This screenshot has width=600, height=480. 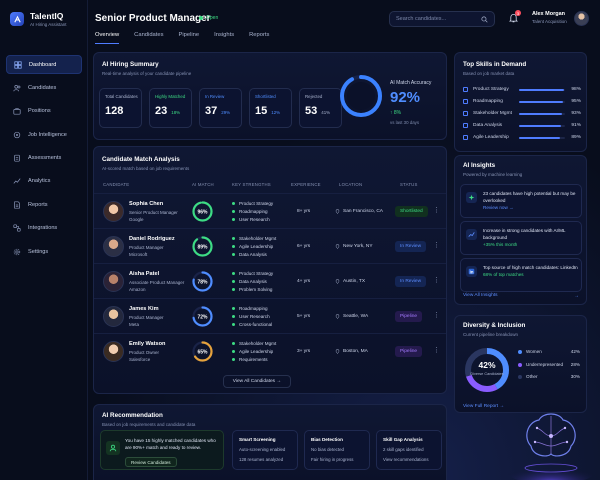 What do you see at coordinates (144, 309) in the screenshot?
I see `candidate-name: James Kim` at bounding box center [144, 309].